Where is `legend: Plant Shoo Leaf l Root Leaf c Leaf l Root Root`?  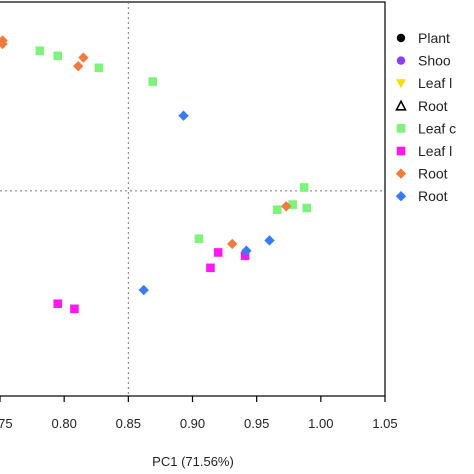
legend: Plant Shoo Leaf l Root Leaf c Leaf l Root Root is located at coordinates (425, 117).